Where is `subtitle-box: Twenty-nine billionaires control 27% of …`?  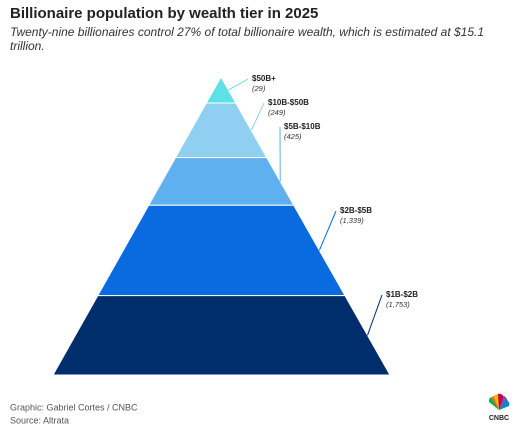 subtitle-box: Twenty-nine billionaires control 27% of … is located at coordinates (260, 43).